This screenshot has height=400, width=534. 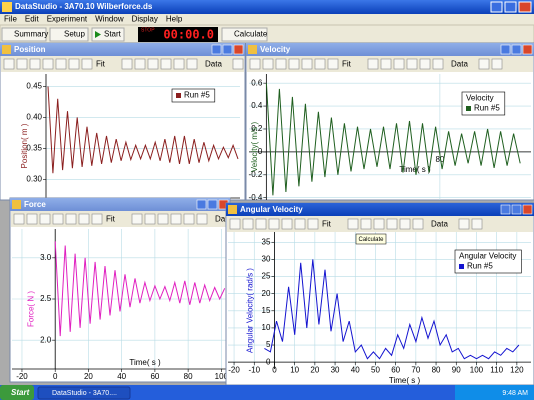 I want to click on summary-button, so click(x=24, y=34).